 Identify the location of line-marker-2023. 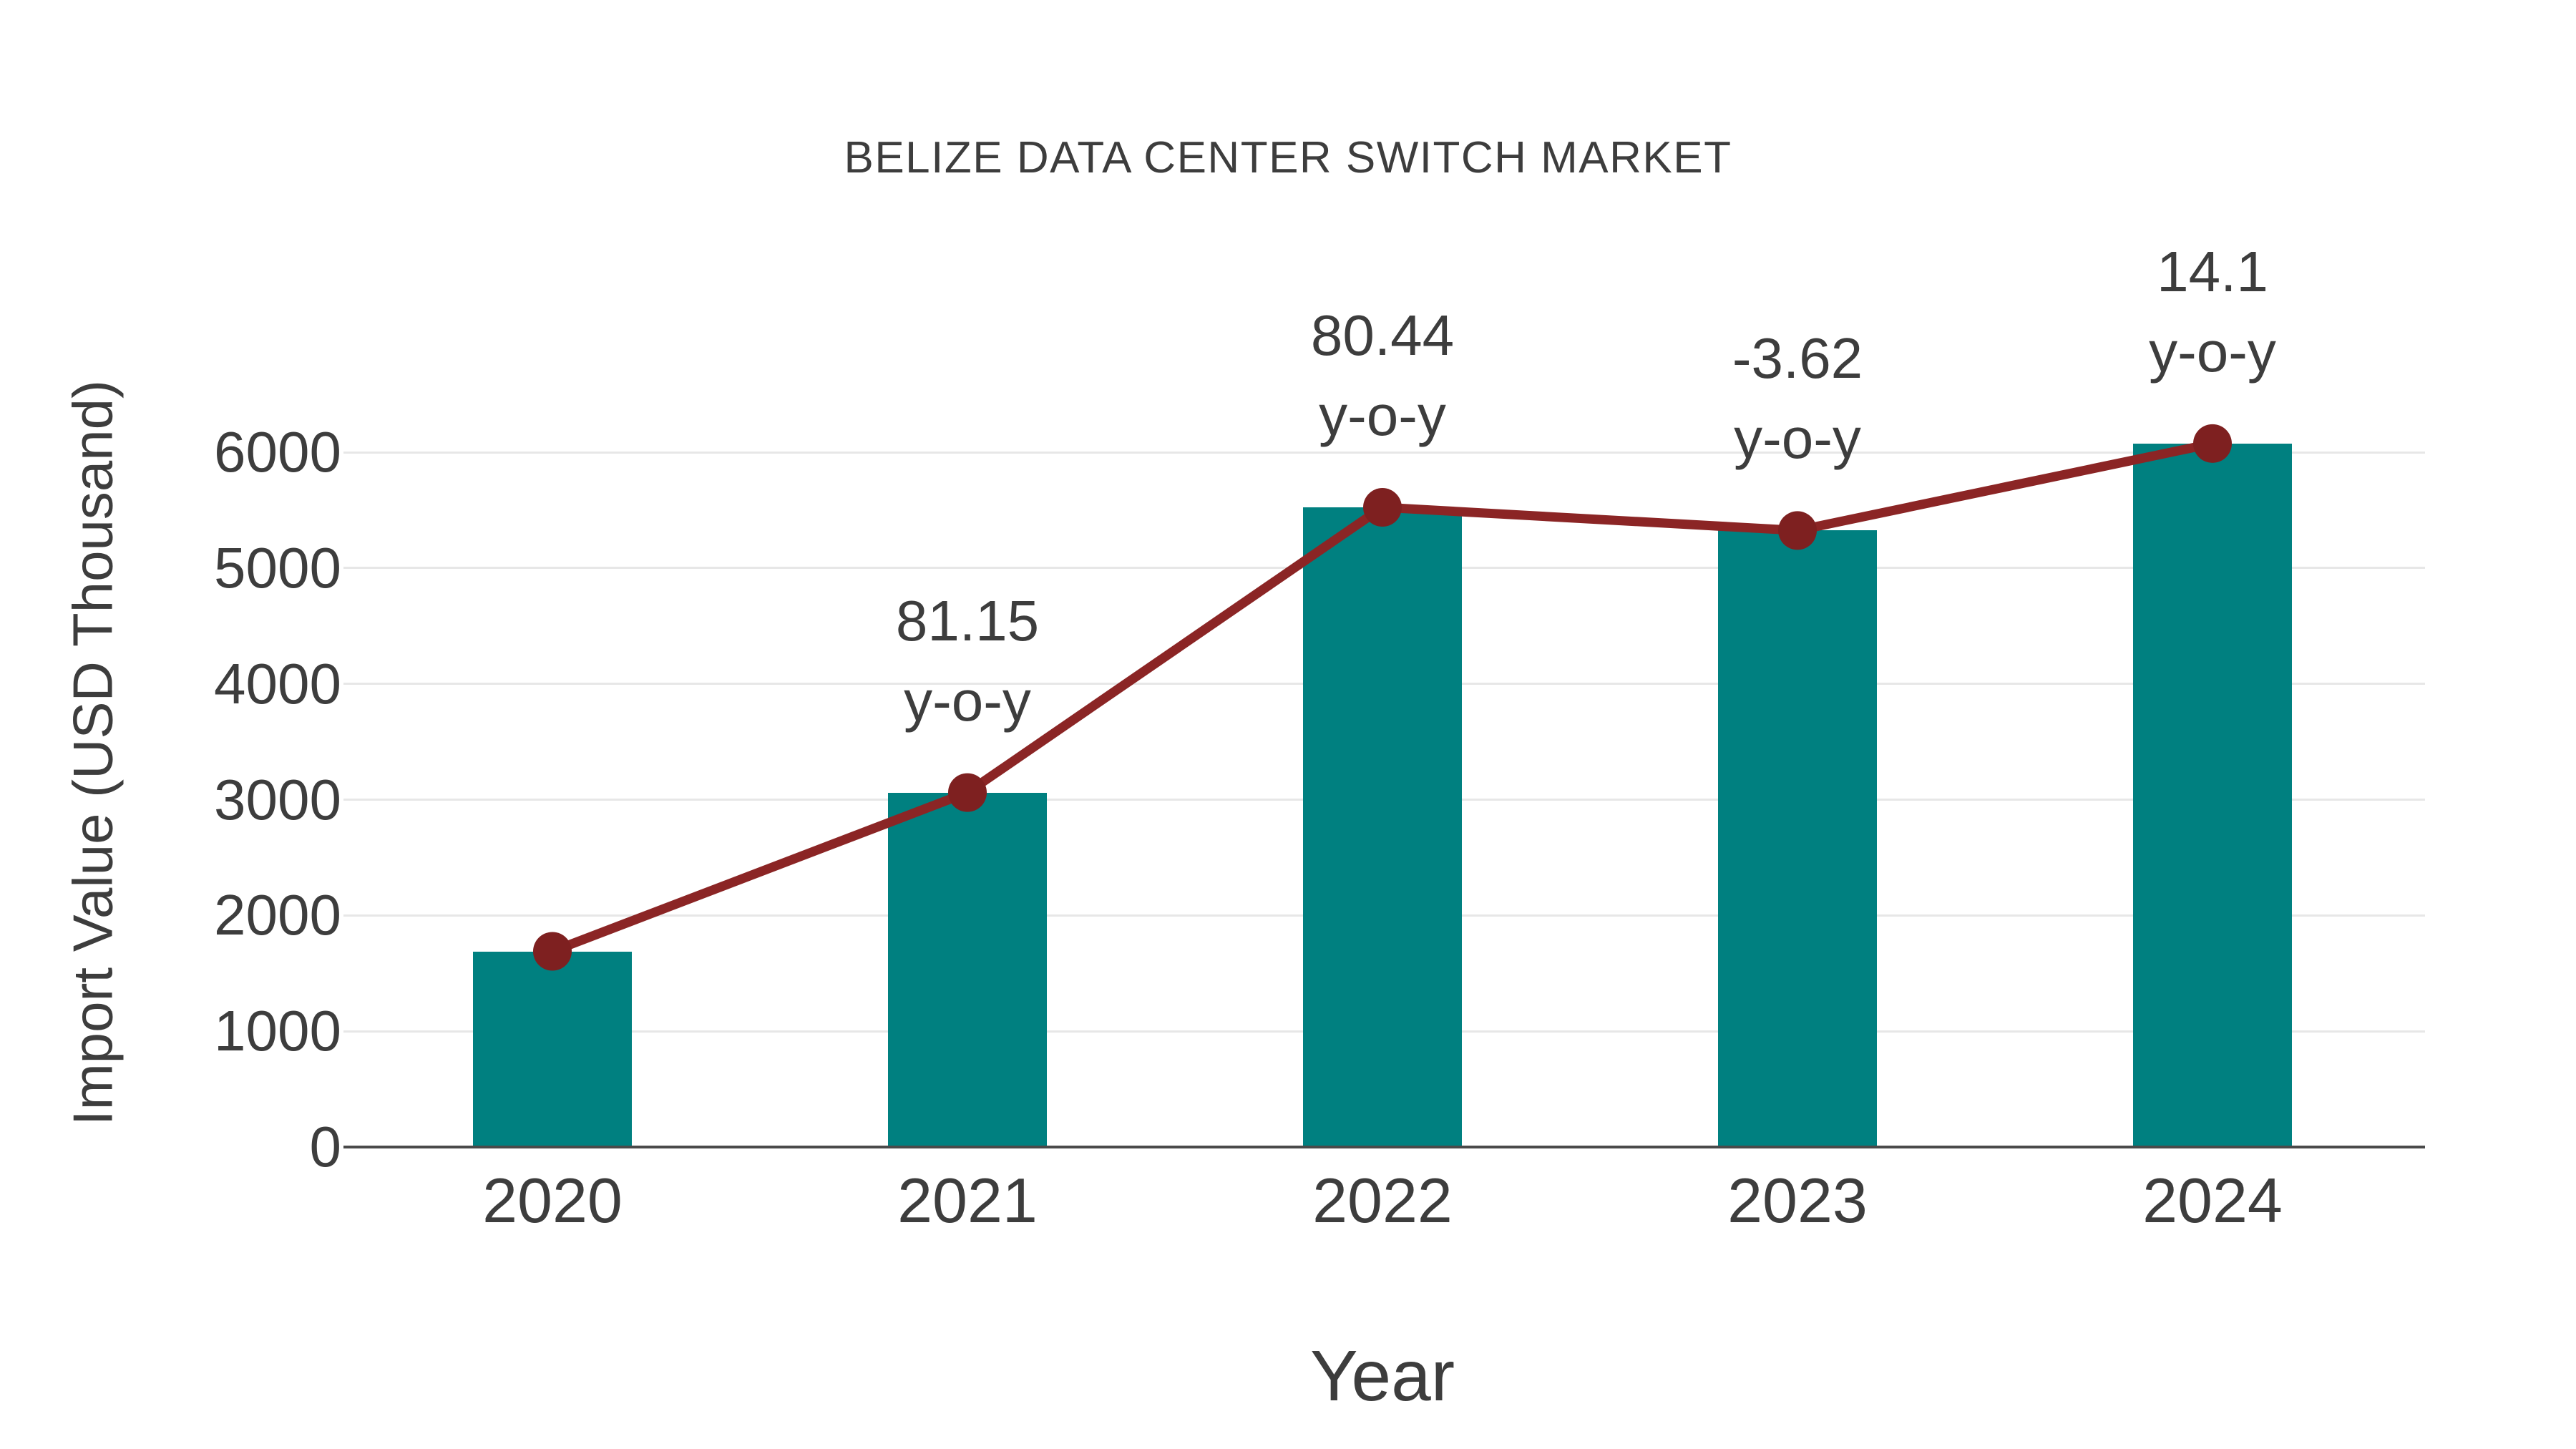
(1797, 530).